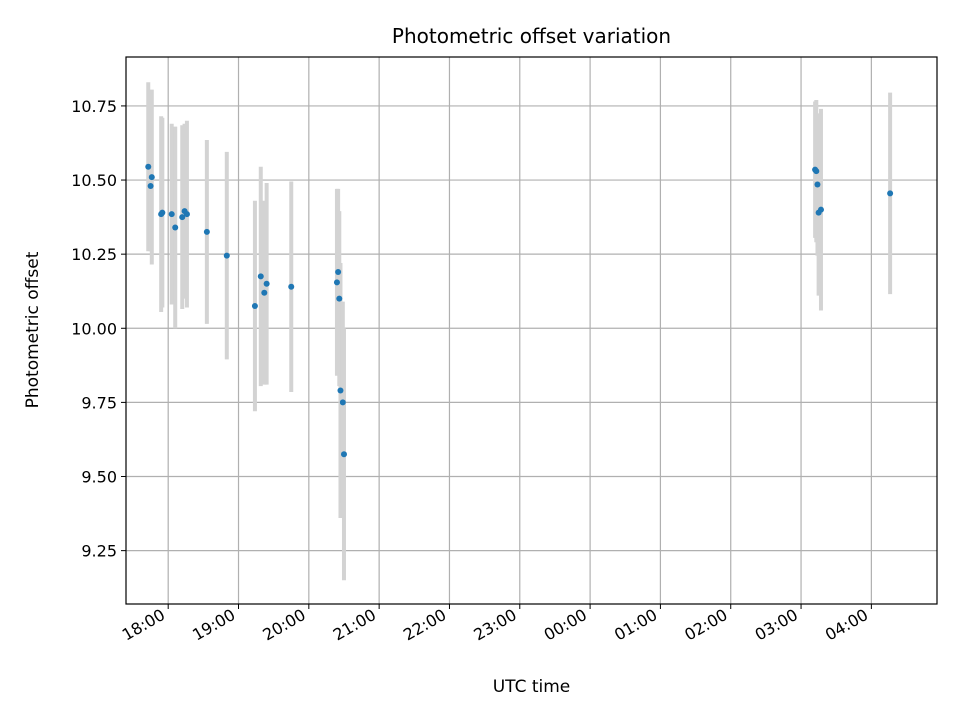  What do you see at coordinates (94, 180) in the screenshot?
I see `y-tick-label: 10.50` at bounding box center [94, 180].